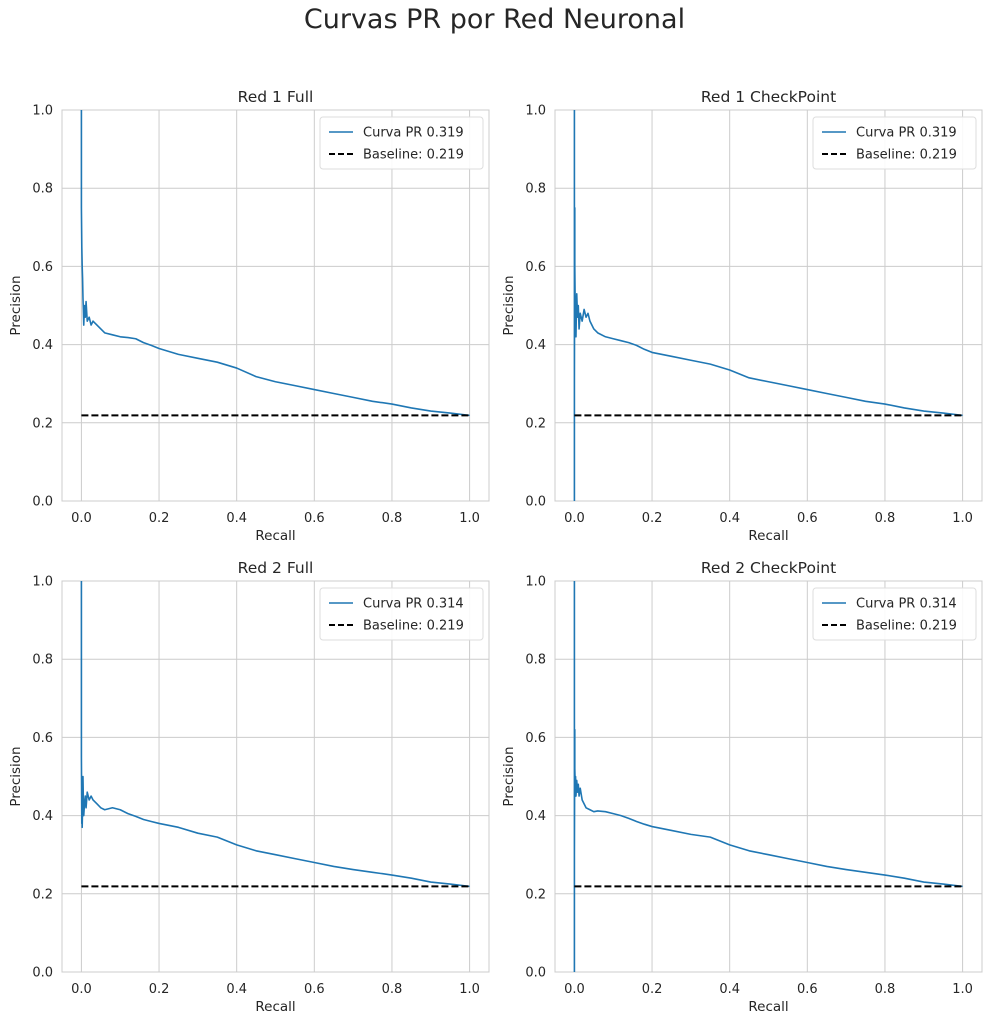 The image size is (989, 1025). What do you see at coordinates (276, 97) in the screenshot?
I see `subplot-title: Red 1 Full` at bounding box center [276, 97].